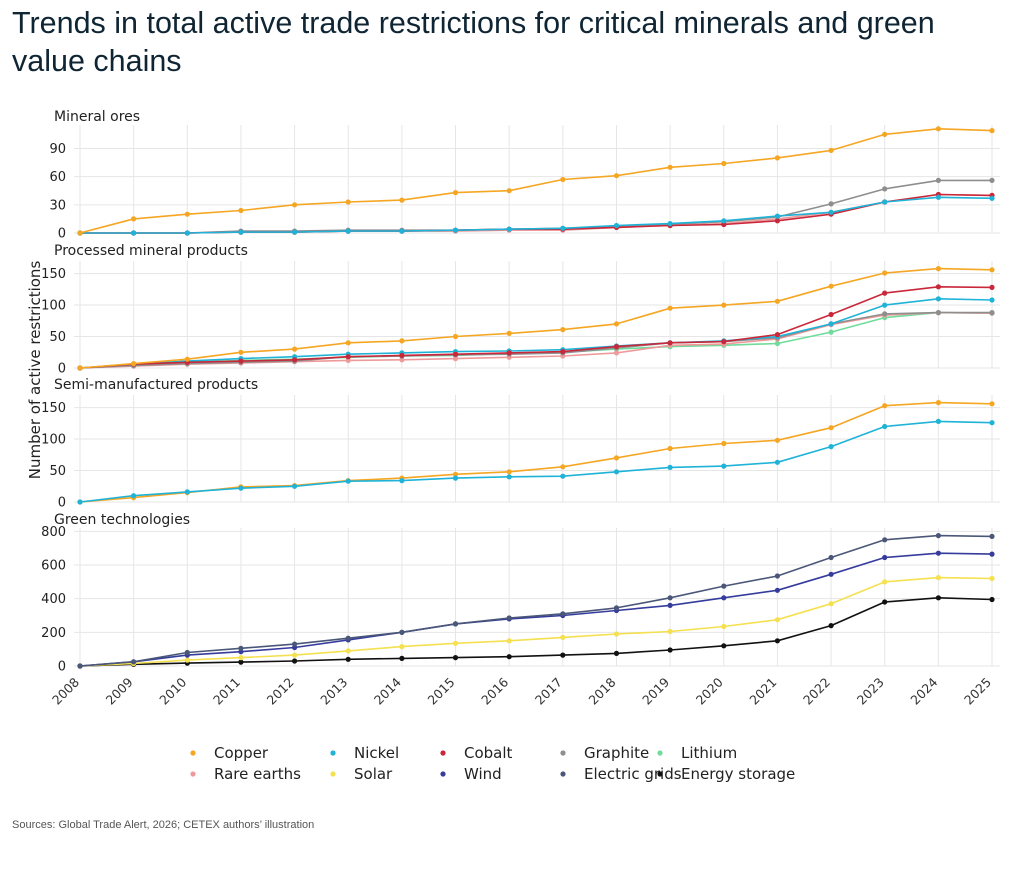 The width and height of the screenshot is (1024, 872). I want to click on panel-semi-manufactured-products-title: Semi-manufactured products, so click(156, 385).